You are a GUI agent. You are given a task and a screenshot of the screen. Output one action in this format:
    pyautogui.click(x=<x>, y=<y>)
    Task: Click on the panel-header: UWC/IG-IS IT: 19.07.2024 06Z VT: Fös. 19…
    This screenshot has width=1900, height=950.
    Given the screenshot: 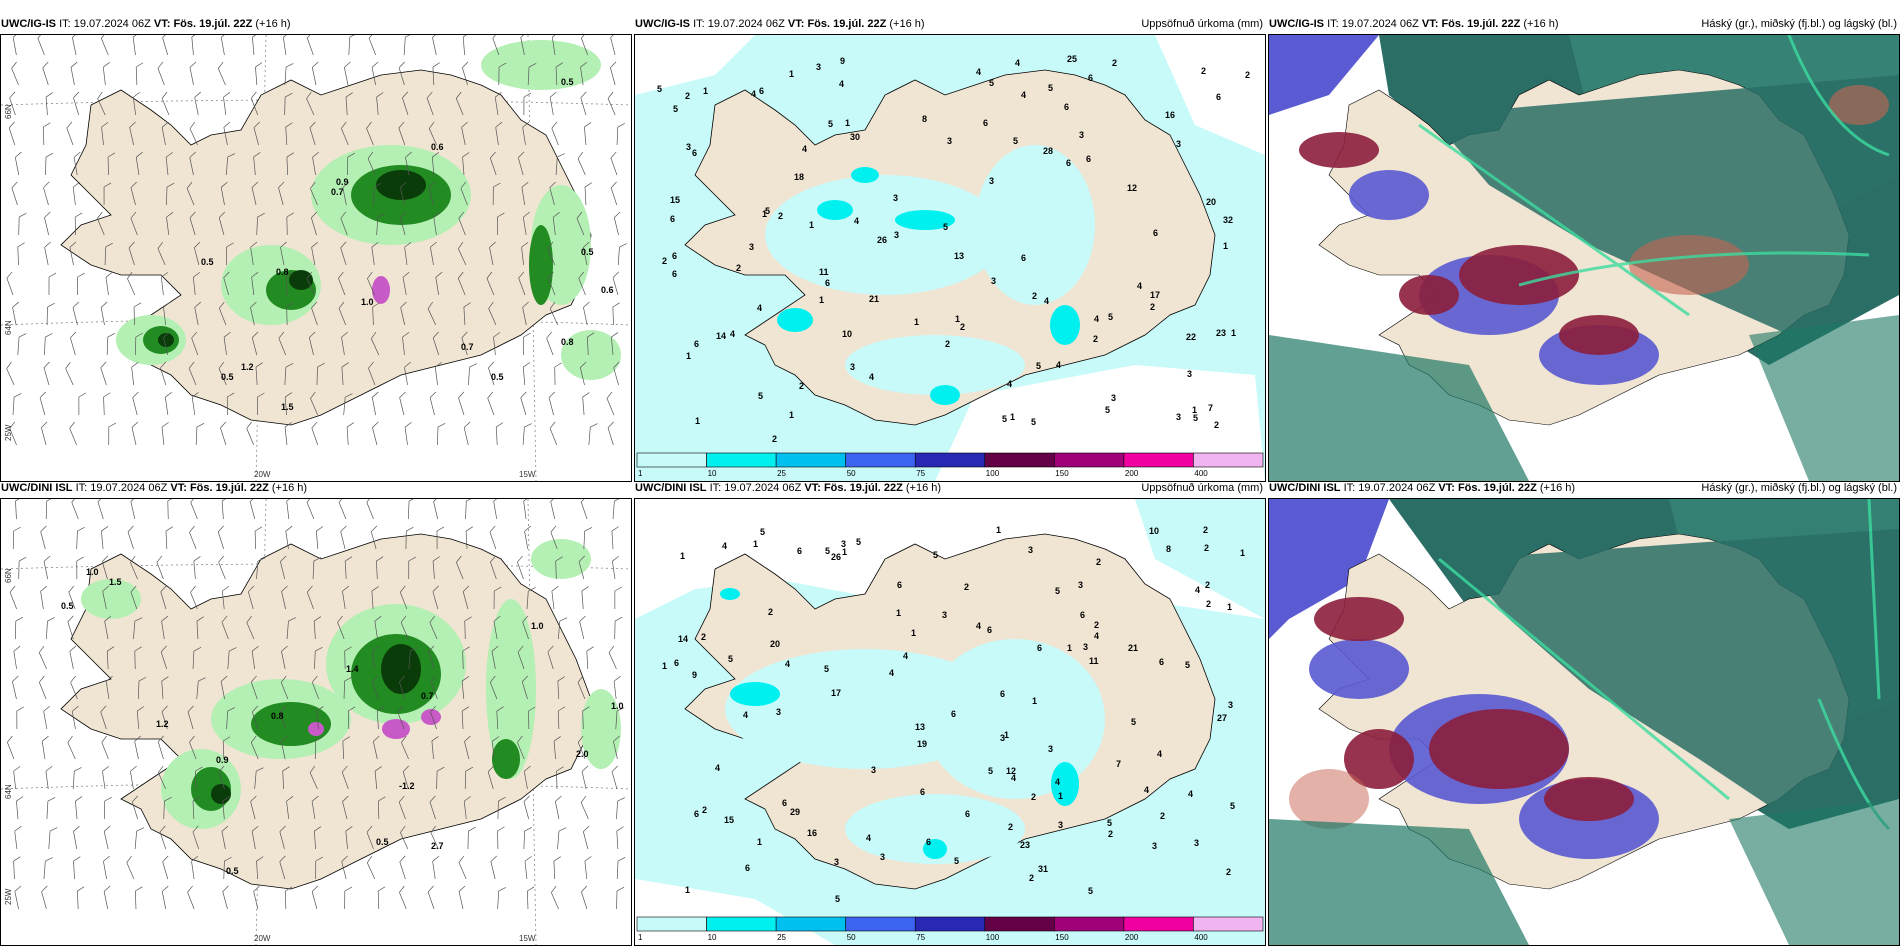 What is the action you would take?
    pyautogui.click(x=317, y=24)
    